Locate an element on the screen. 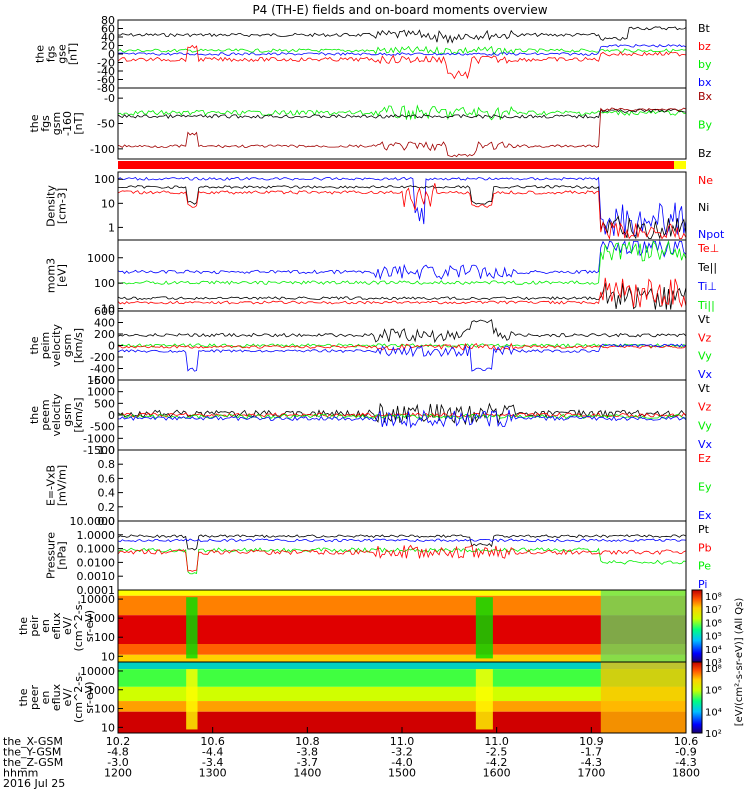 This screenshot has height=804, width=750. xaxis-date: 2016 Jul 25 is located at coordinates (34, 783).